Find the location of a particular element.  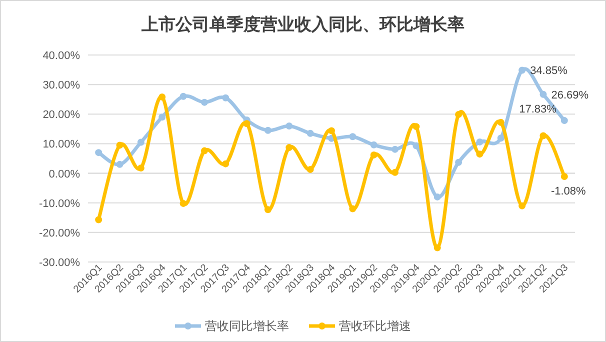

y-tick-label: -30.00% is located at coordinates (59, 263).